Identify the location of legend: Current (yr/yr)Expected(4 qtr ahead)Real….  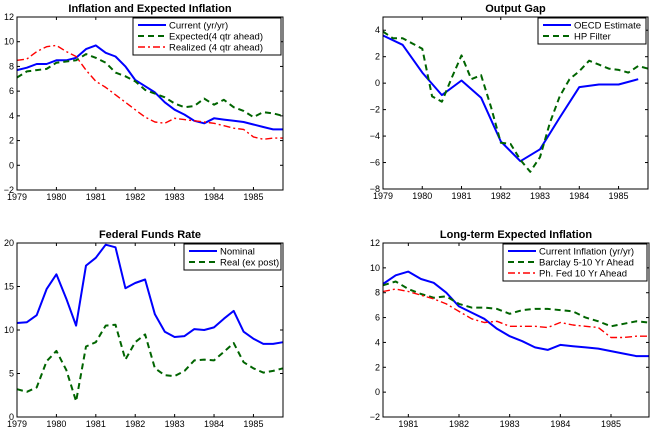
(207, 36).